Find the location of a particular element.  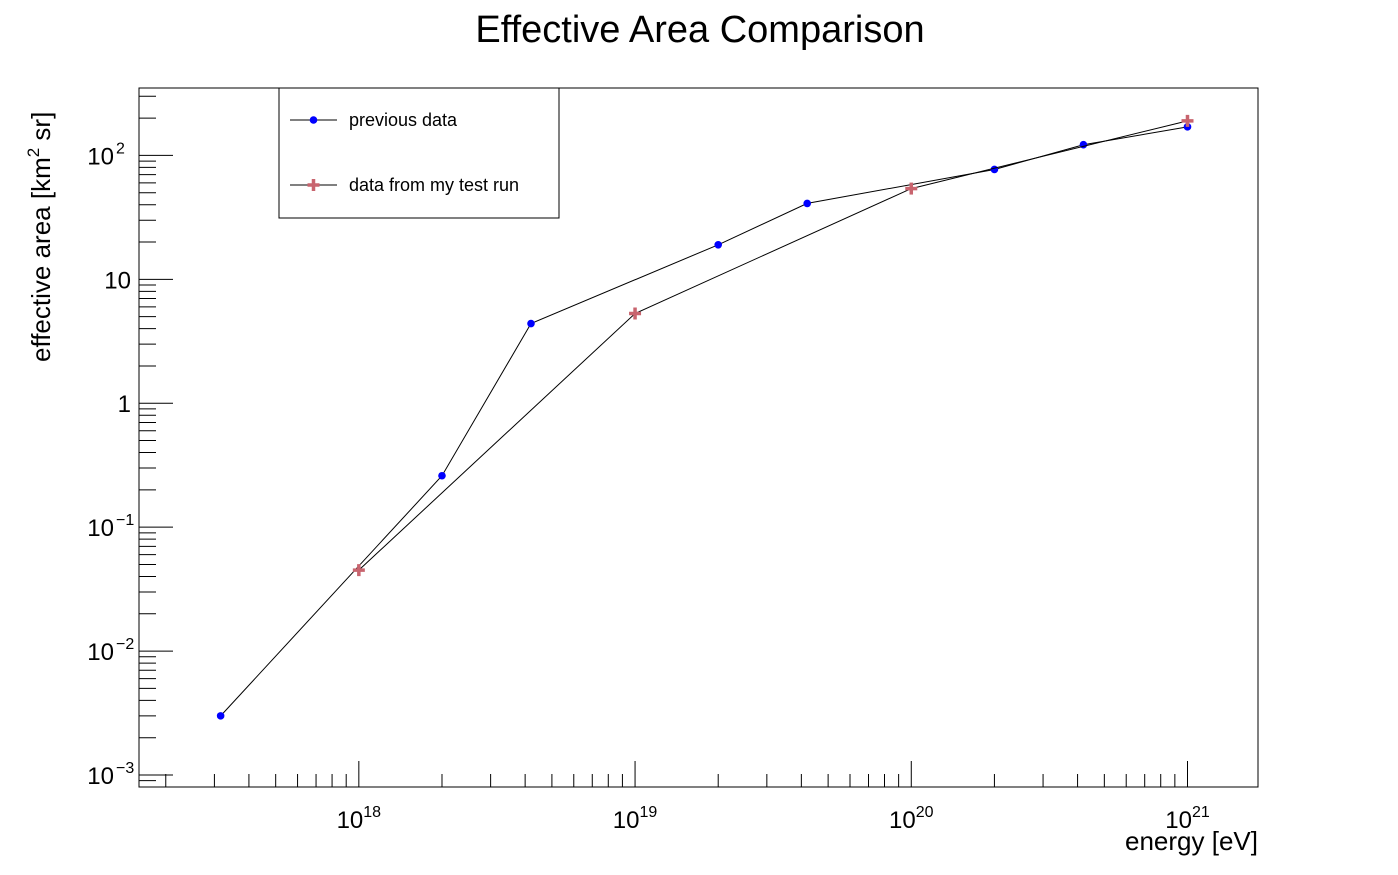

legend-item-1: previous data is located at coordinates (374, 120).